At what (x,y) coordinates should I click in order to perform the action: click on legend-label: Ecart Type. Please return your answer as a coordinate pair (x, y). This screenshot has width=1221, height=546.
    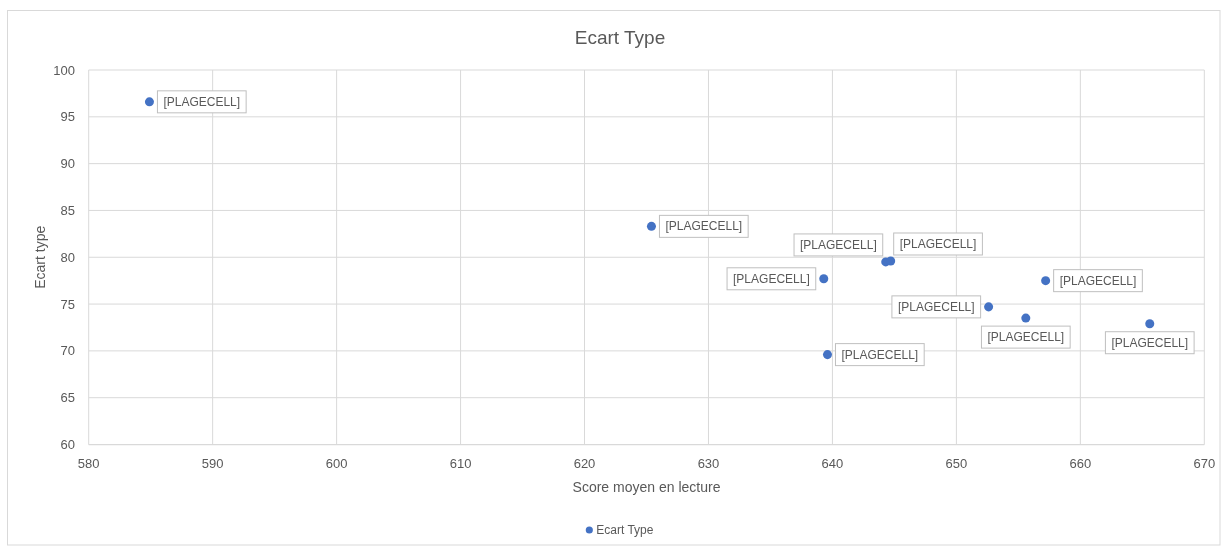
    Looking at the image, I should click on (625, 530).